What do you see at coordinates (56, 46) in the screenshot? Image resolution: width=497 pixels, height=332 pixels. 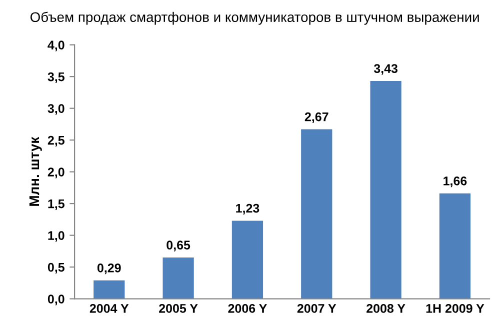 I see `y-tick-label: 4,0` at bounding box center [56, 46].